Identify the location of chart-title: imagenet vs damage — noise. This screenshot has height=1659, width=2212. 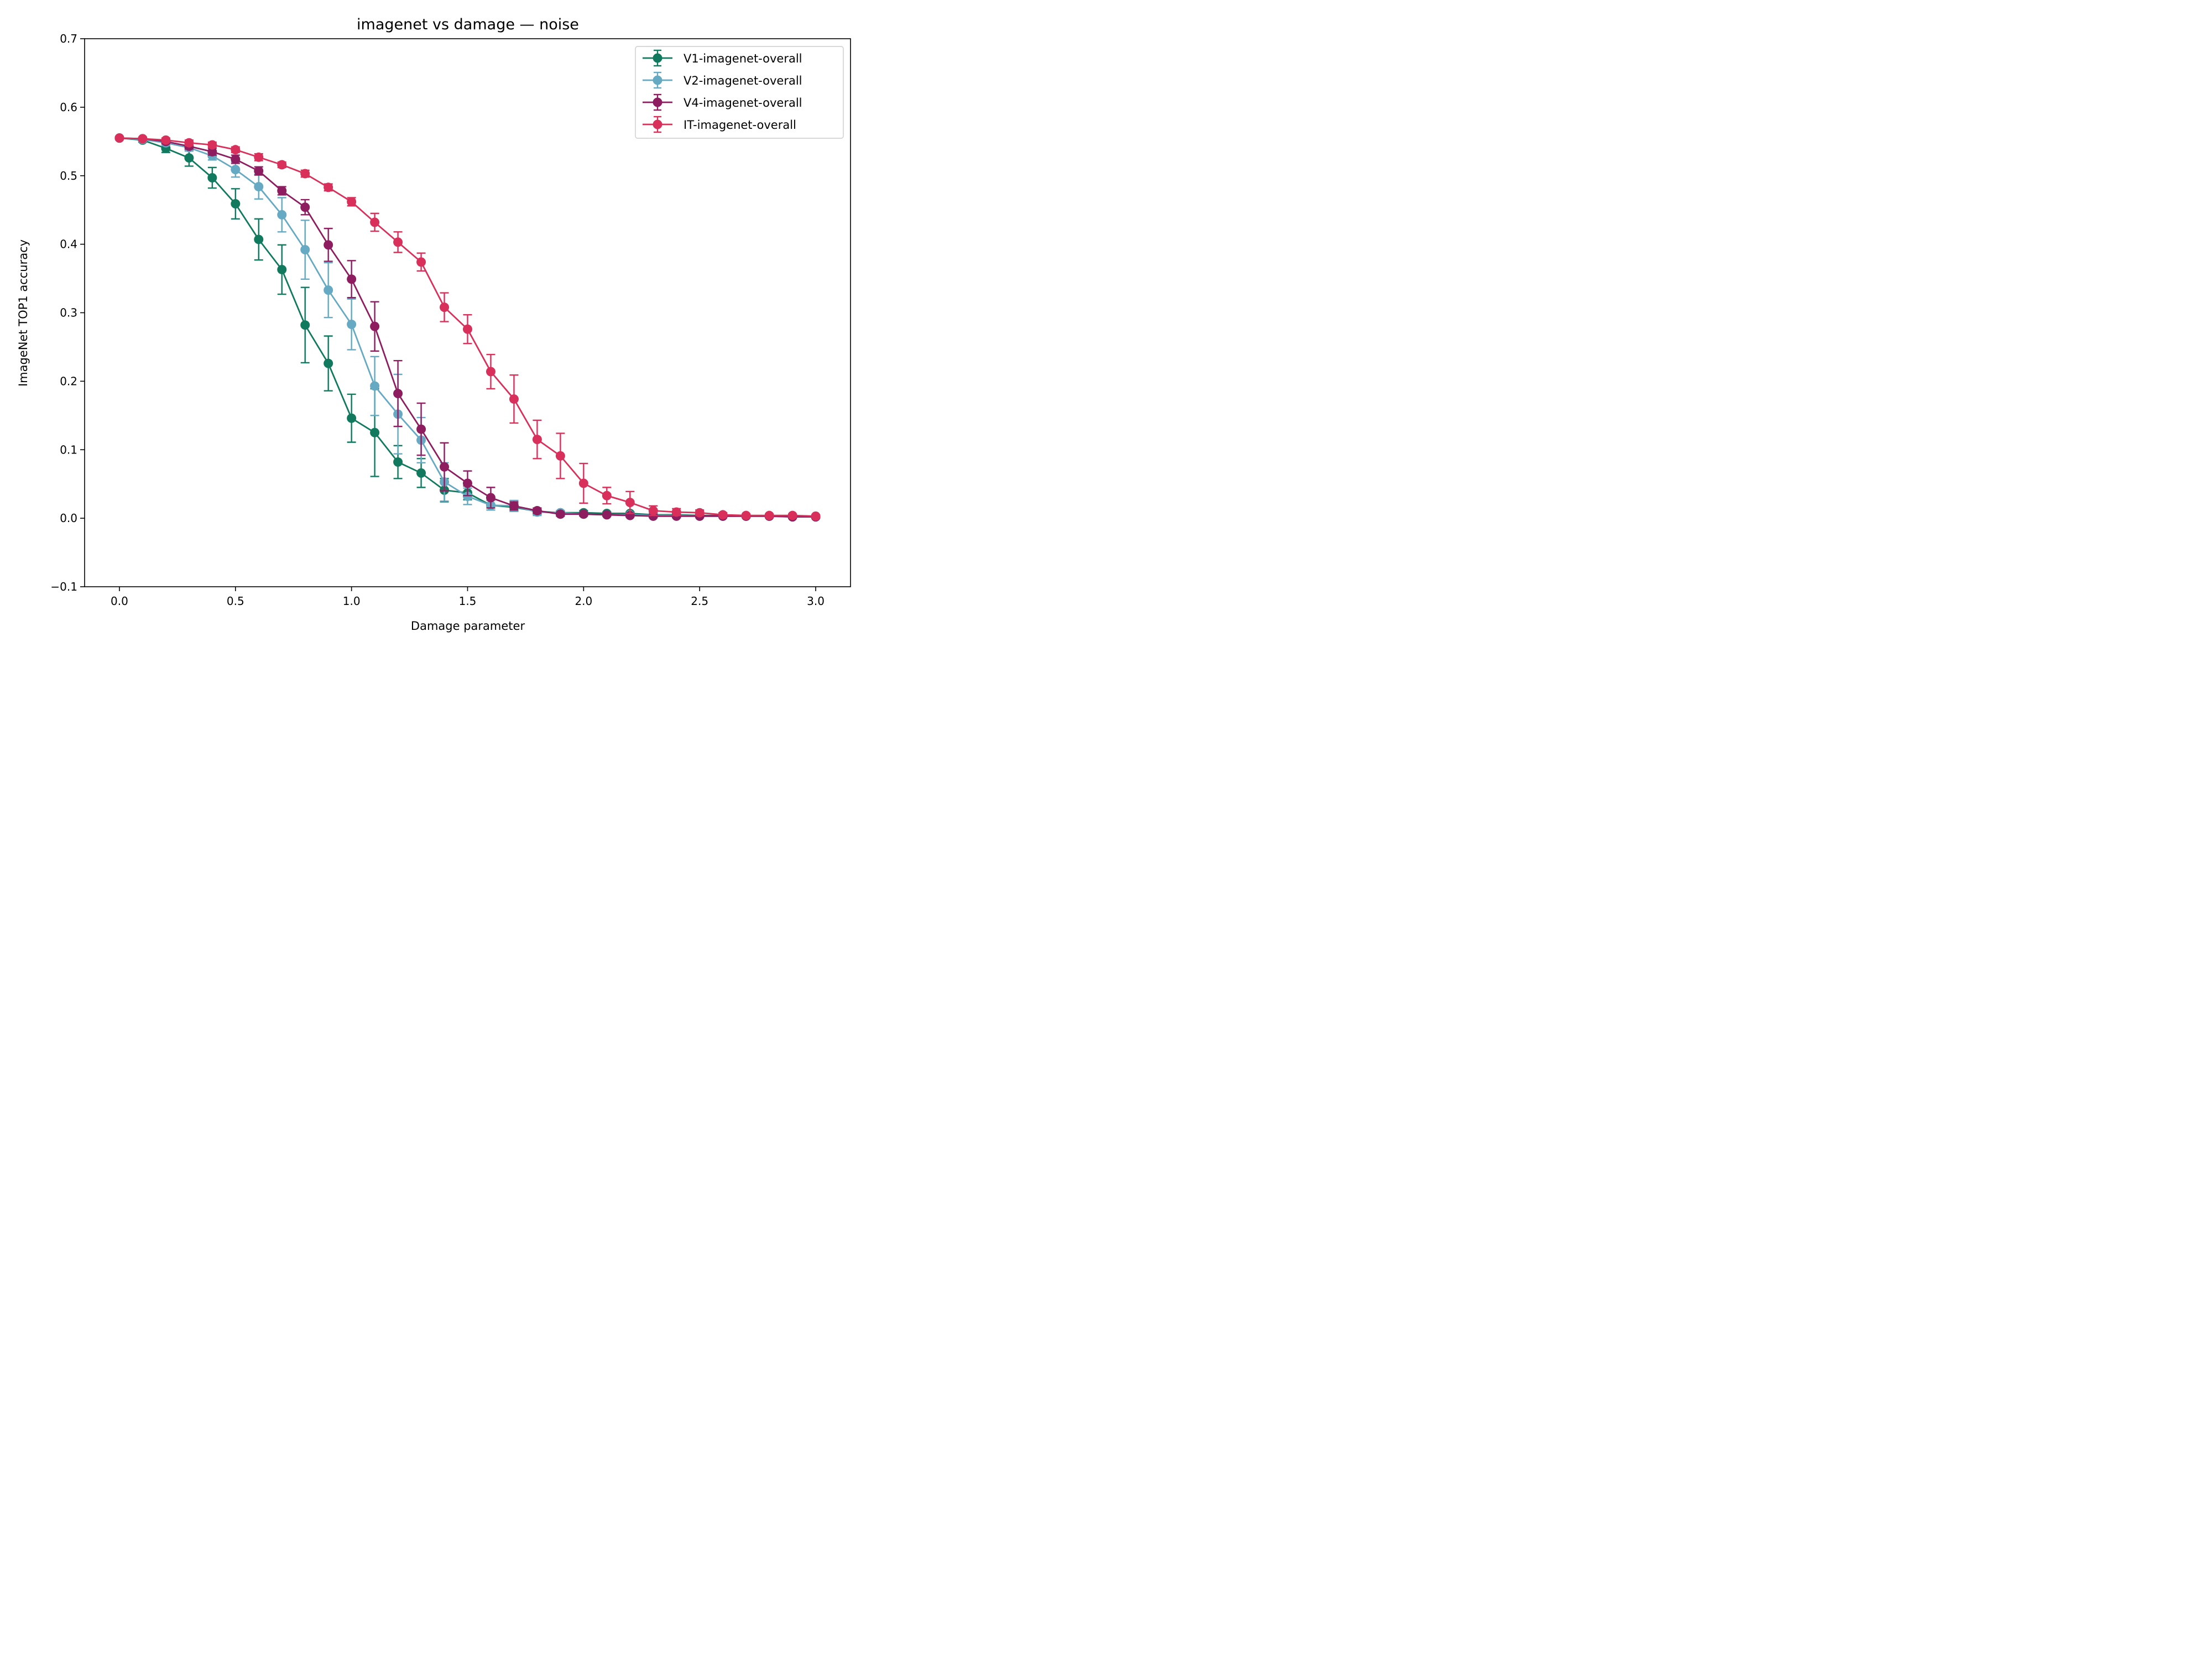
(468, 25).